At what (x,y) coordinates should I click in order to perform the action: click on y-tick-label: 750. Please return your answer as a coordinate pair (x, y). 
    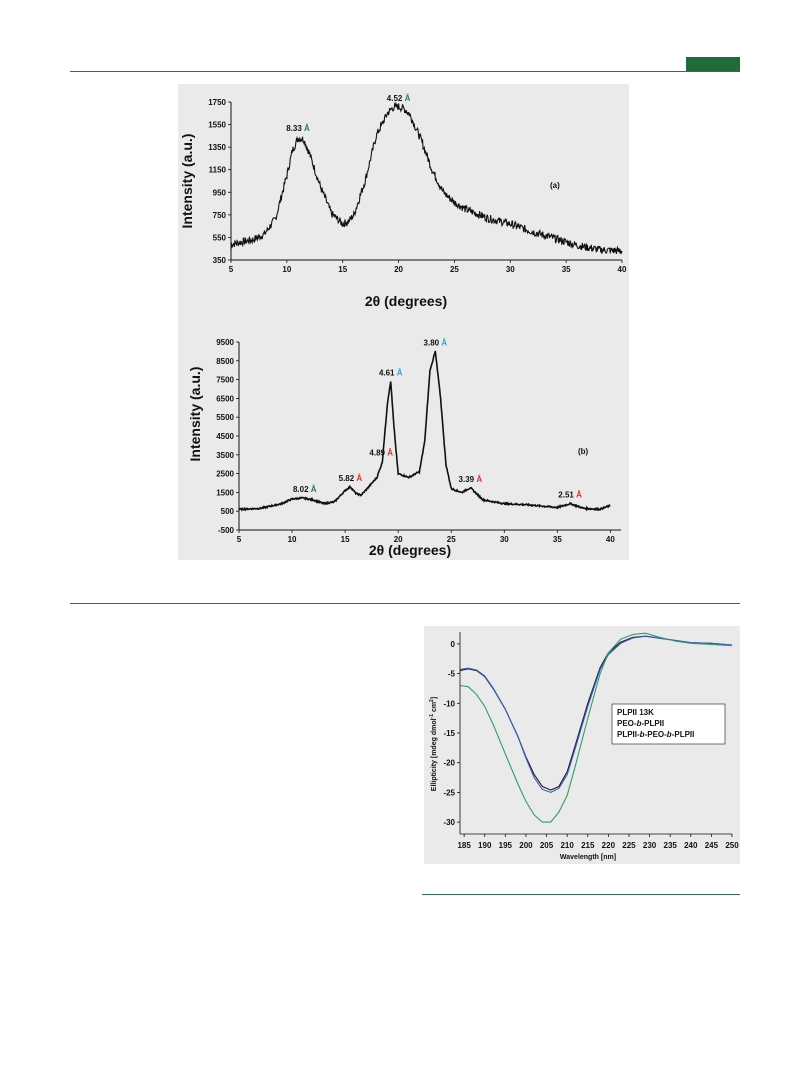
    Looking at the image, I should click on (220, 215).